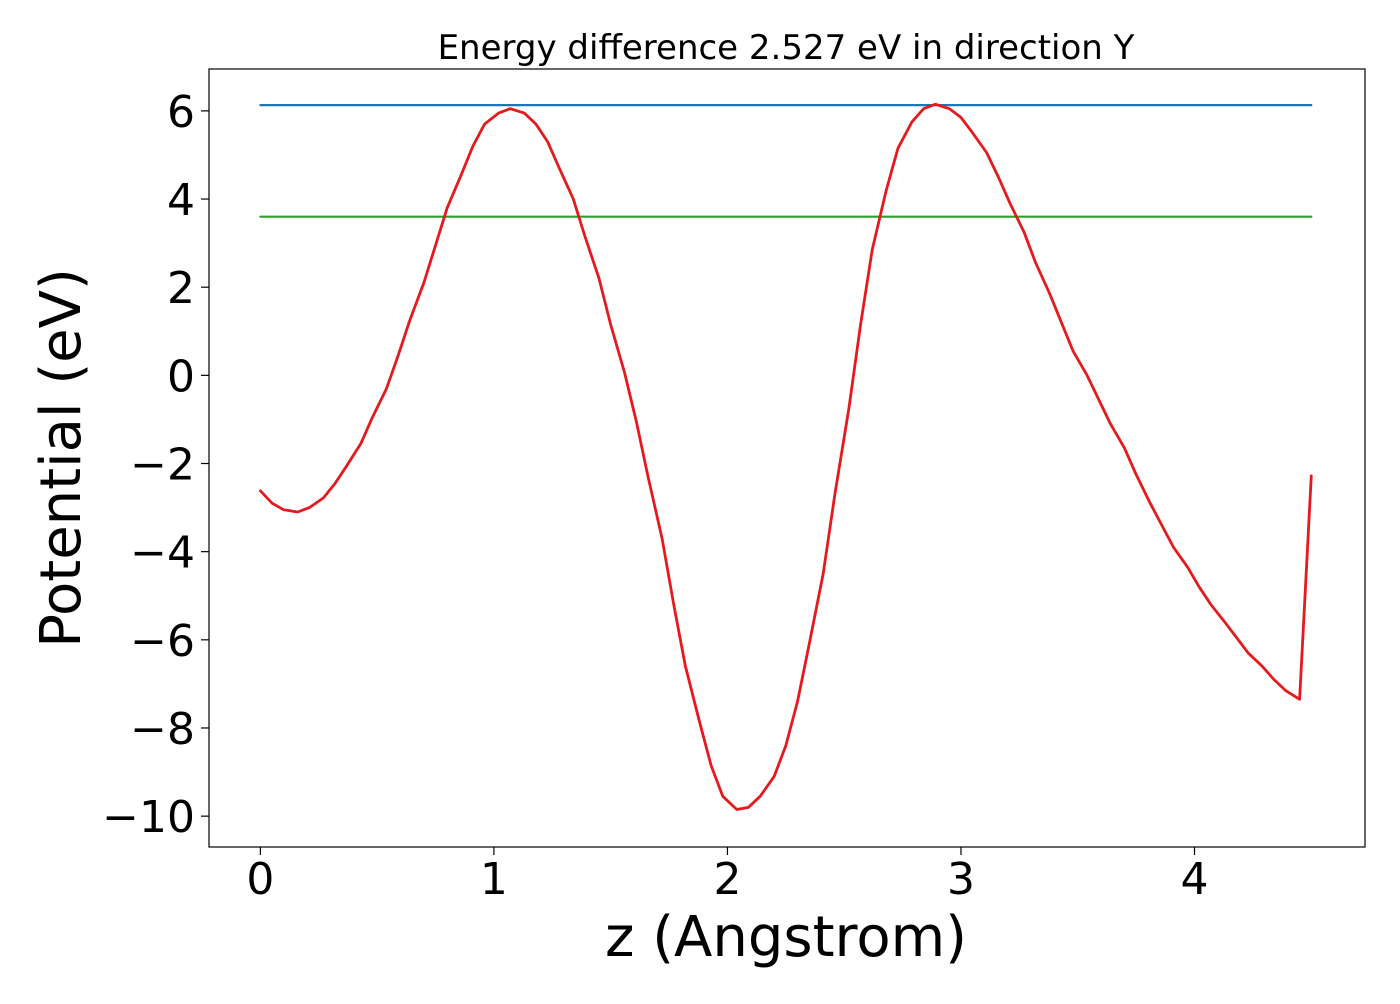  Describe the element at coordinates (162, 465) in the screenshot. I see `y-tick-label: −2` at that location.